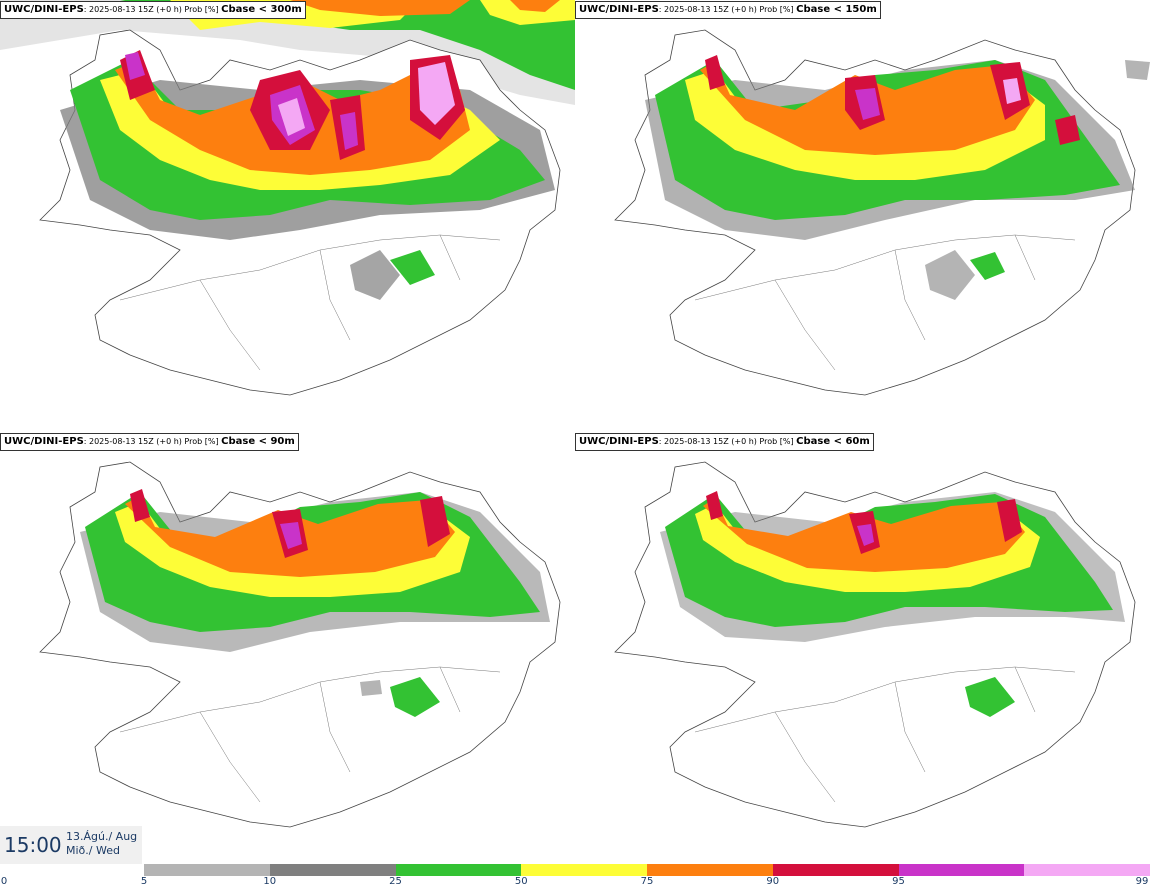 The width and height of the screenshot is (1150, 891). I want to click on probability-colorbar, so click(647, 870).